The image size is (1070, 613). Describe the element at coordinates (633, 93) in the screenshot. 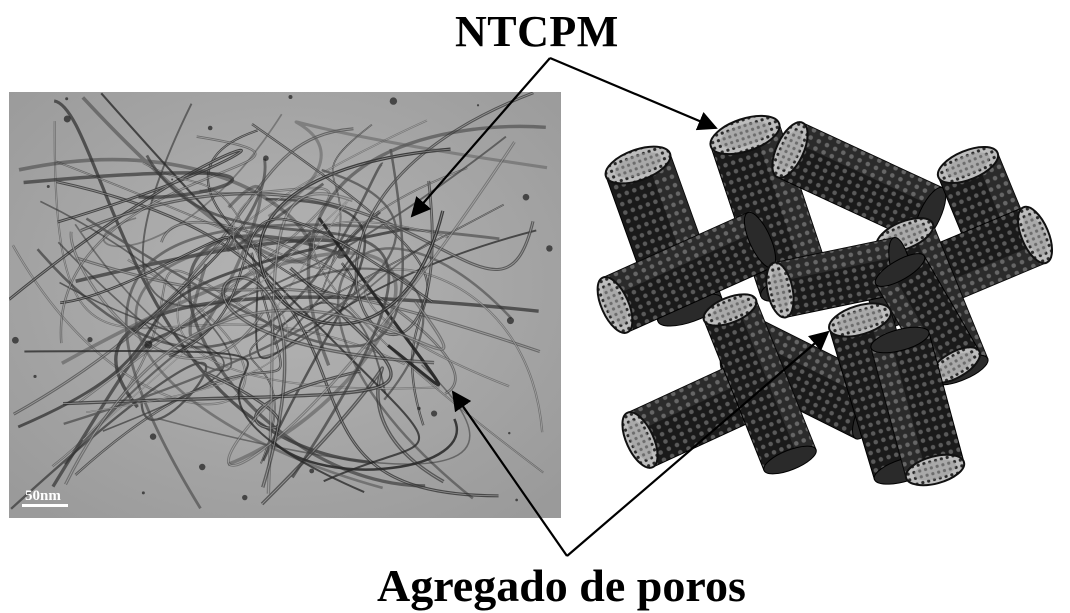

I see `arrow-ntcpm-to-illustration` at that location.